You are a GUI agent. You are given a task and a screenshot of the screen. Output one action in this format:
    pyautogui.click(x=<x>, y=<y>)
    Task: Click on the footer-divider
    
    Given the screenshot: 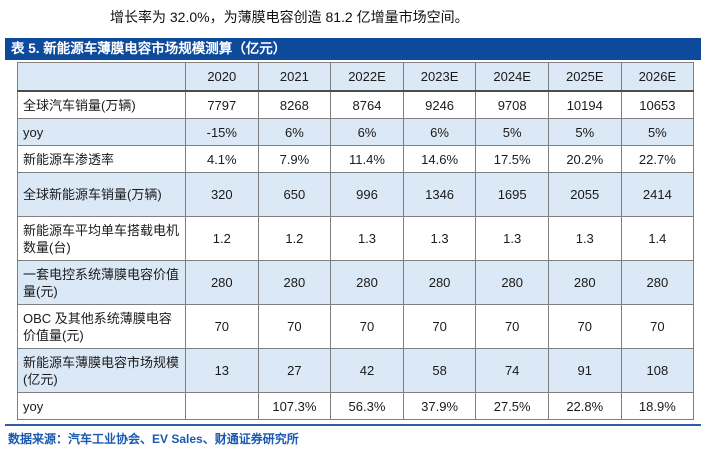 What is the action you would take?
    pyautogui.click(x=353, y=425)
    